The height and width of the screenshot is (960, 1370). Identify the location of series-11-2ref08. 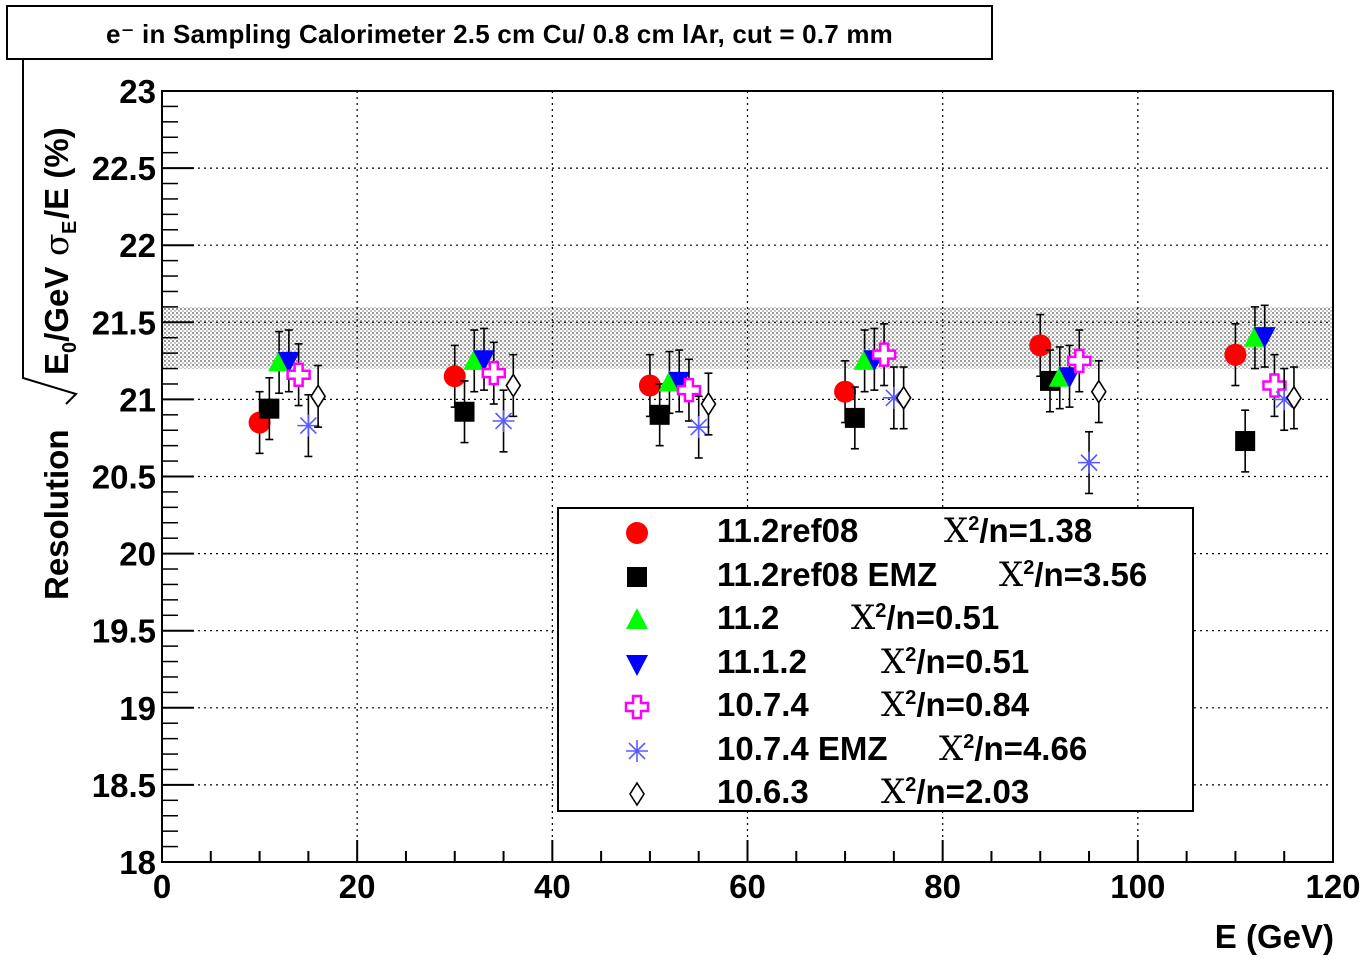
(747, 384).